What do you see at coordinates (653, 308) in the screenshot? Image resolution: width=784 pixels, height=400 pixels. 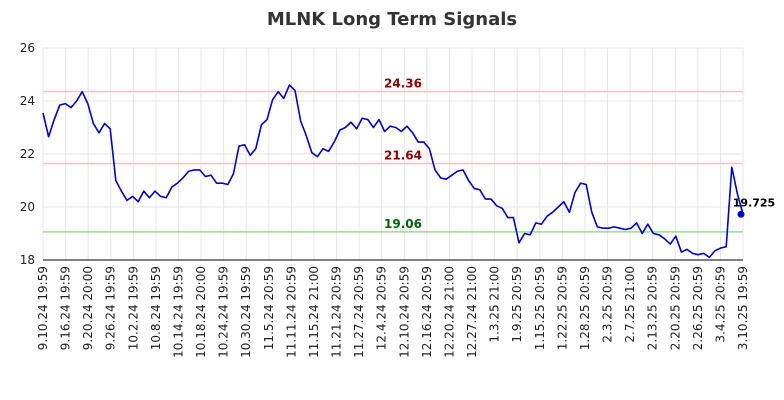 I see `x-tick-label: 2.13.25 20:59` at bounding box center [653, 308].